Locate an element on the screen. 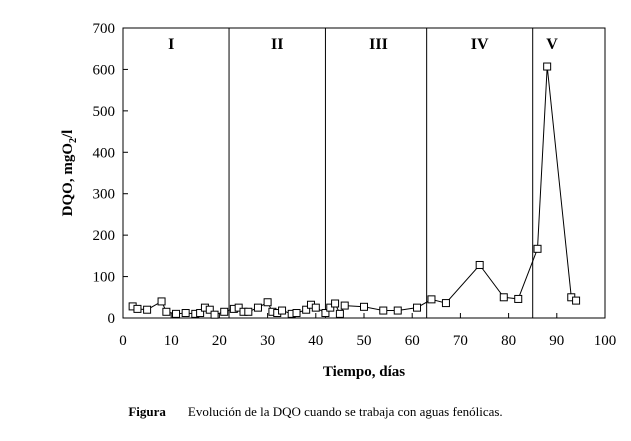 The image size is (631, 441). caption-label: Figura is located at coordinates (147, 411).